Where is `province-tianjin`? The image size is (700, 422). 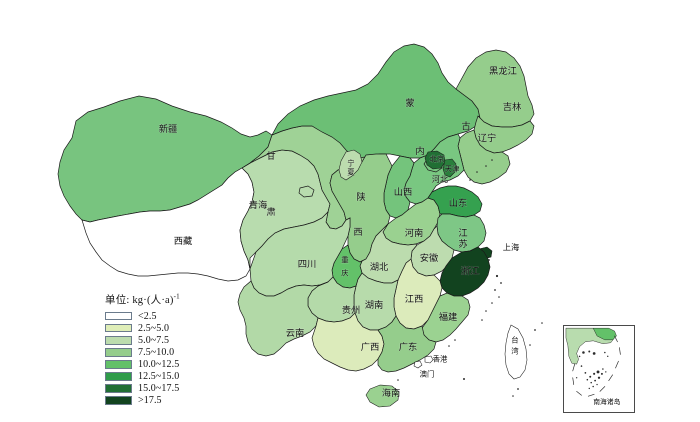
province-tianjin is located at coordinates (449, 168).